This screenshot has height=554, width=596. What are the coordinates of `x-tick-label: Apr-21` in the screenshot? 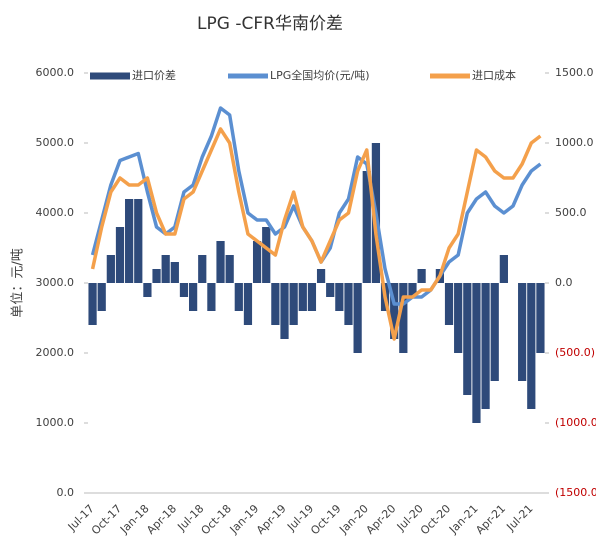 It's located at (490, 519).